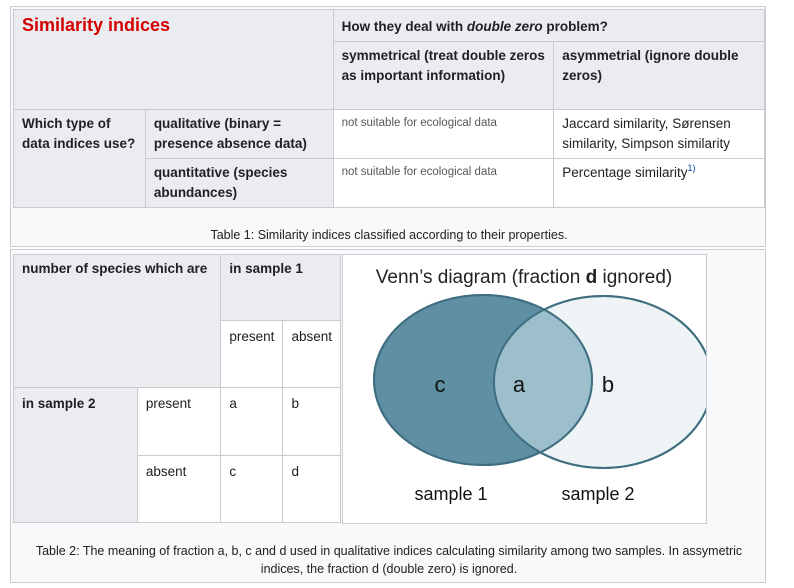 The image size is (794, 588). I want to click on footnote-ref-link: 1), so click(691, 168).